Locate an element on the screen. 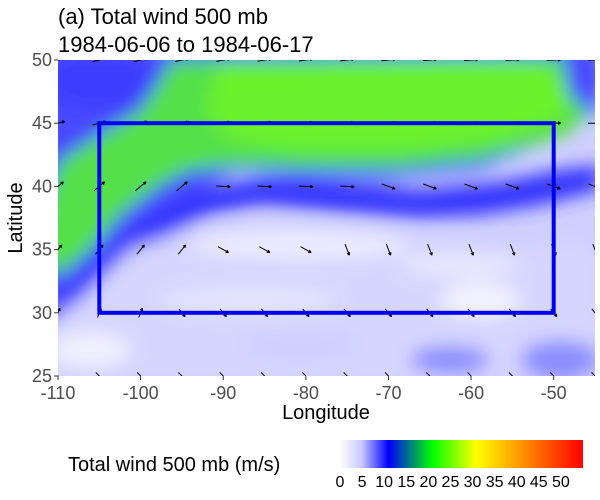 Image resolution: width=600 pixels, height=500 pixels. x-tick-label: -100 is located at coordinates (141, 393).